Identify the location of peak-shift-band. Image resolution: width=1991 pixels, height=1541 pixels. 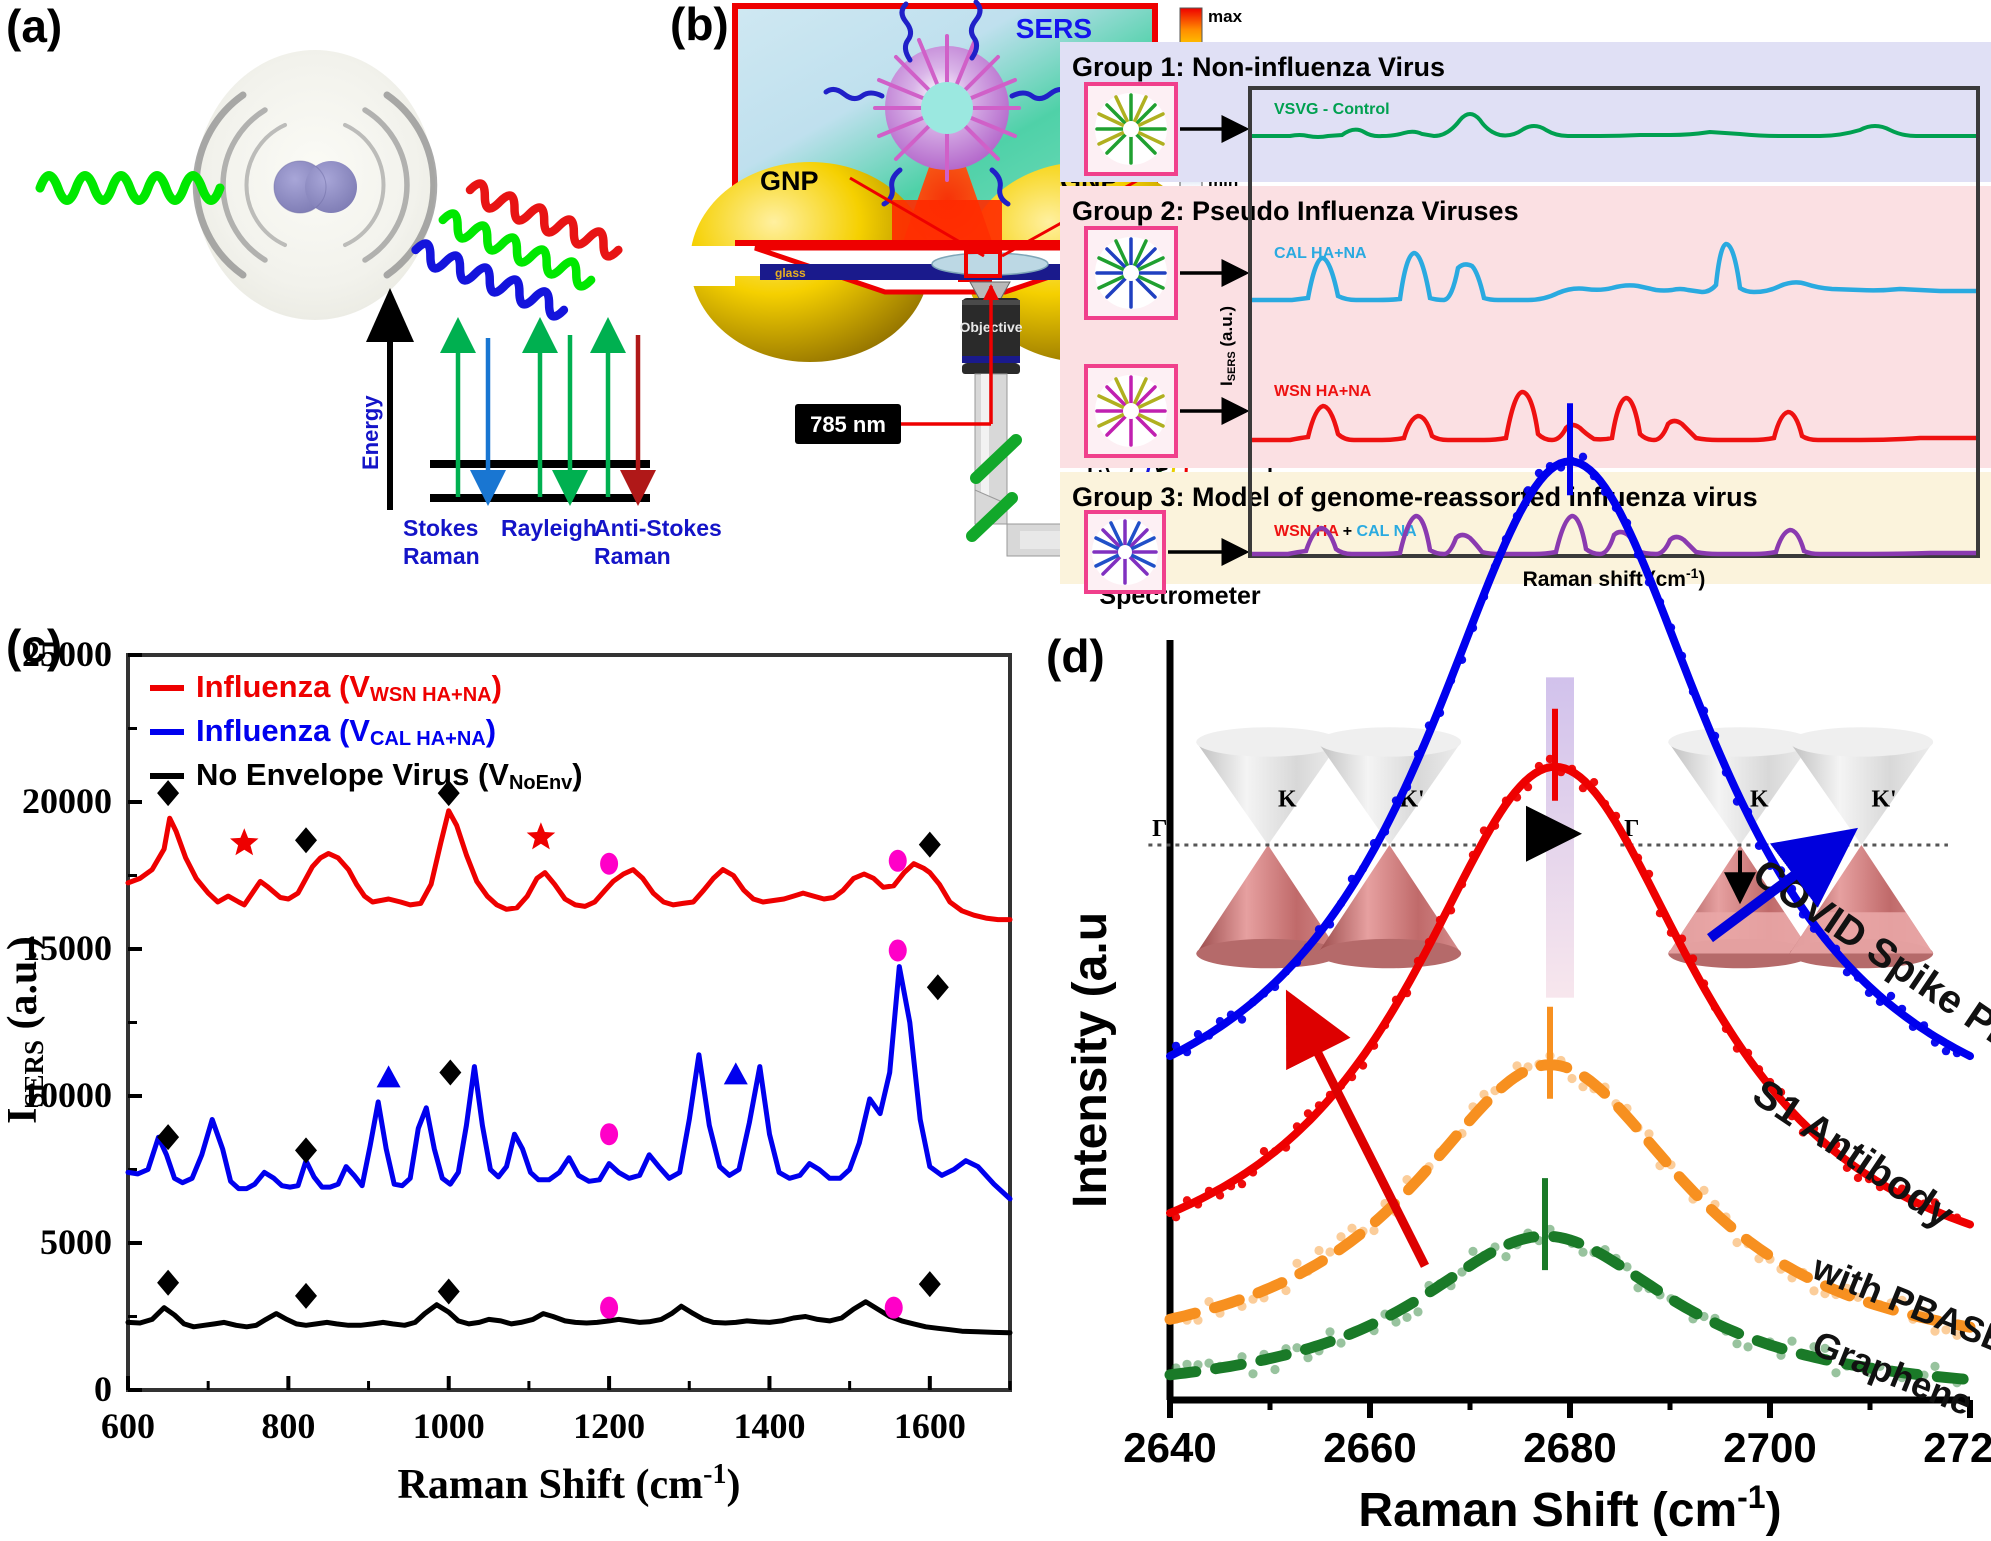
(1560, 837).